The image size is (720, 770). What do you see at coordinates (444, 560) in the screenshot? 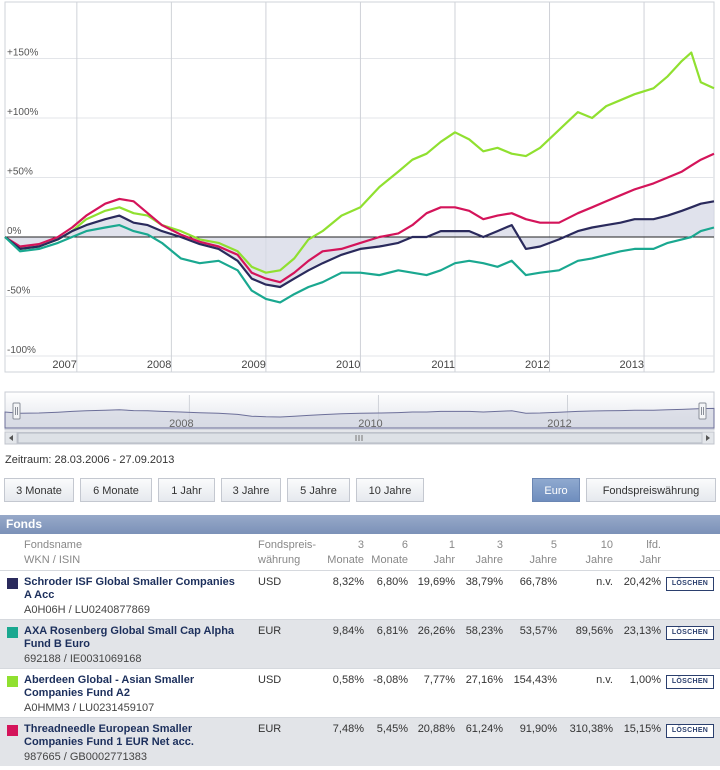
I see `header-1y-2: Jahr` at bounding box center [444, 560].